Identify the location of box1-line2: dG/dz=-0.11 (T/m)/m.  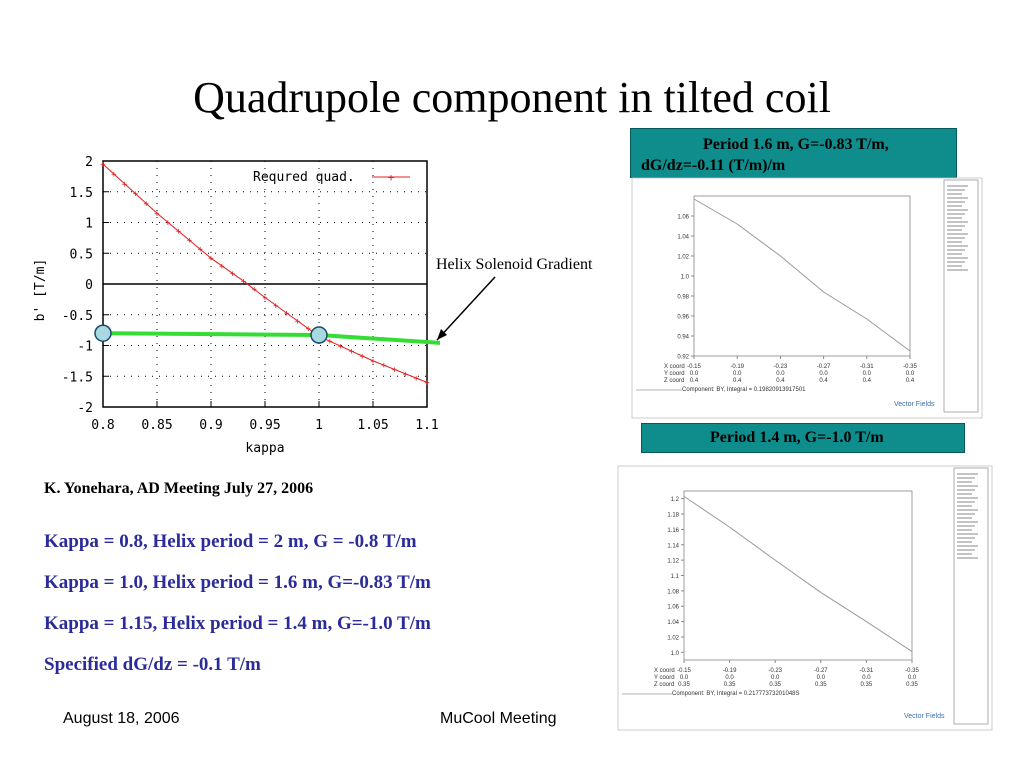
(713, 165).